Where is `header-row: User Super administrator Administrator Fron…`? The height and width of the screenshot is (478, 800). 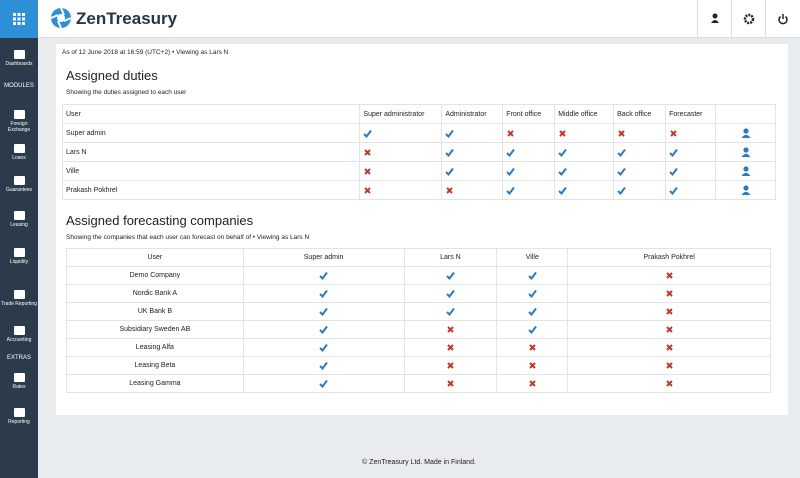
header-row: User Super administrator Administrator Fron… is located at coordinates (418, 114).